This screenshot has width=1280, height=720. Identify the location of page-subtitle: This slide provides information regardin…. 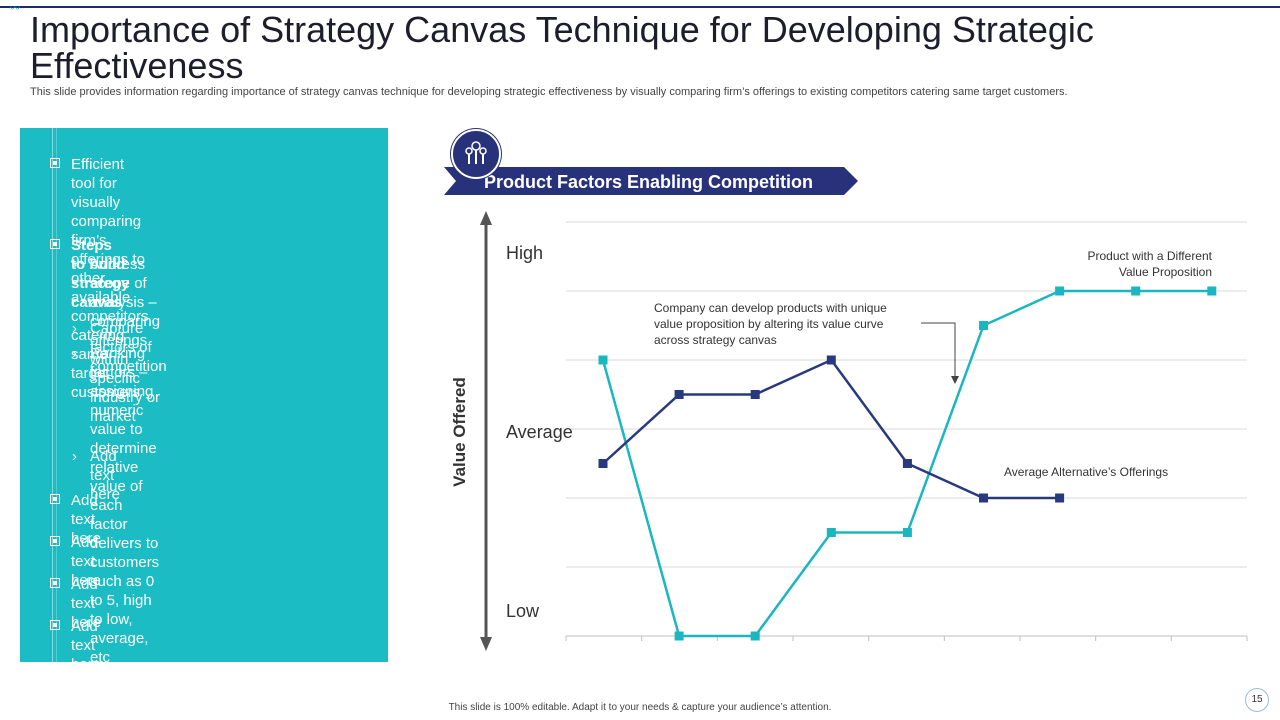
(549, 92).